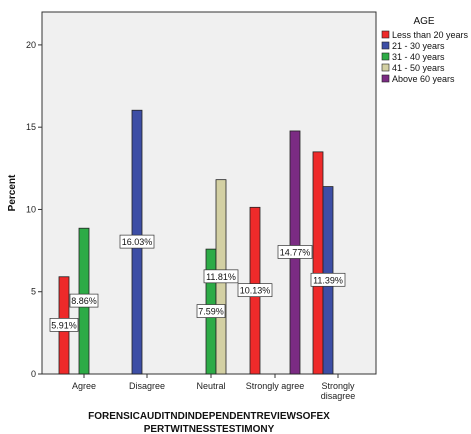 The width and height of the screenshot is (471, 434). I want to click on x-axis-title-line-1: FORENSICAUDITNDINDEPENDENTREVIEWSOFEX, so click(209, 416).